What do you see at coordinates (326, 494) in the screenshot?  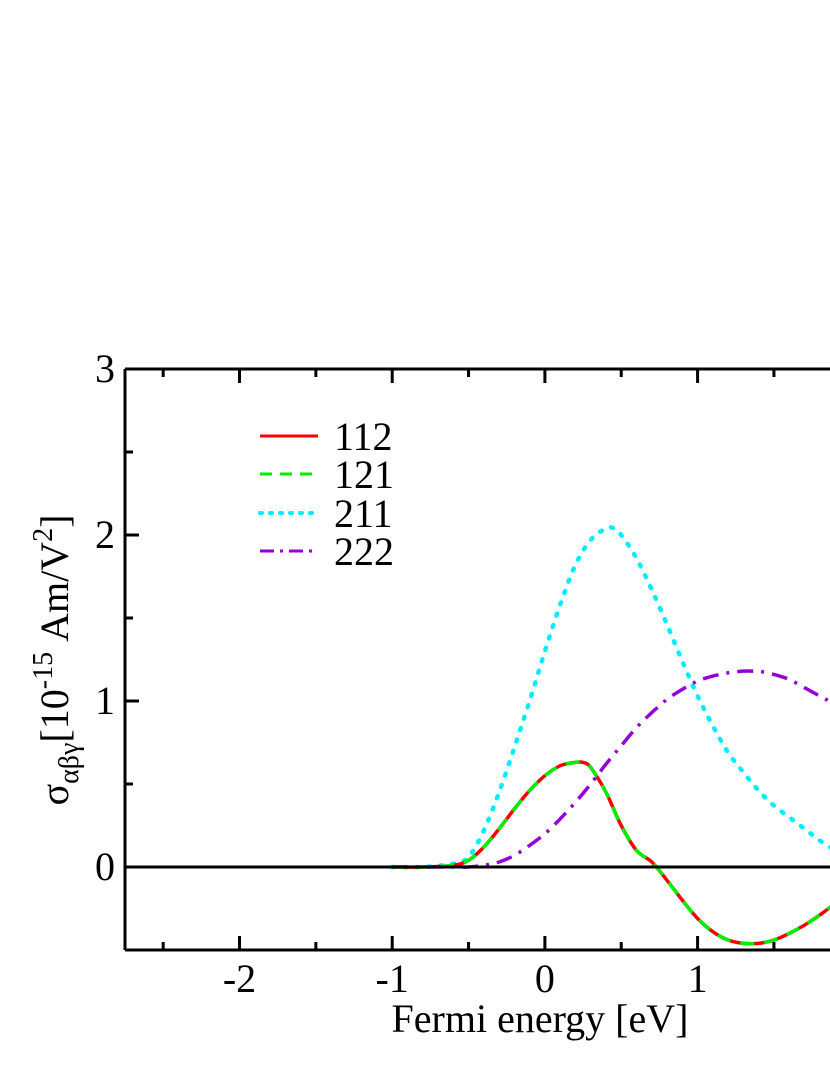 I see `legend: 112 121 211 222` at bounding box center [326, 494].